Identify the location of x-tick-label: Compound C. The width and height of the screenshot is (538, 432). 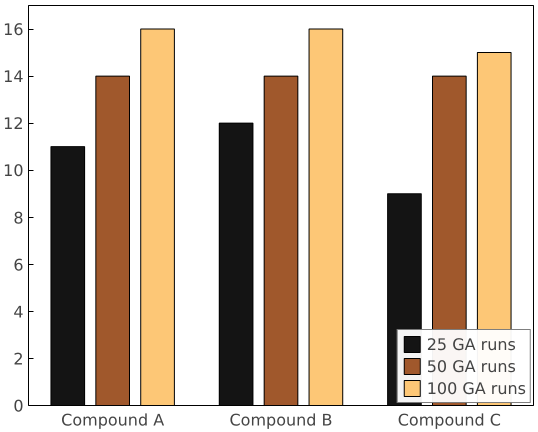
(449, 420).